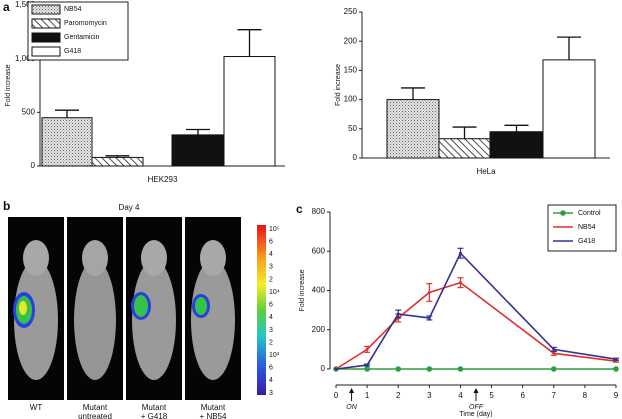 The image size is (622, 419). What do you see at coordinates (336, 395) in the screenshot?
I see `x-tick-label: 0` at bounding box center [336, 395].